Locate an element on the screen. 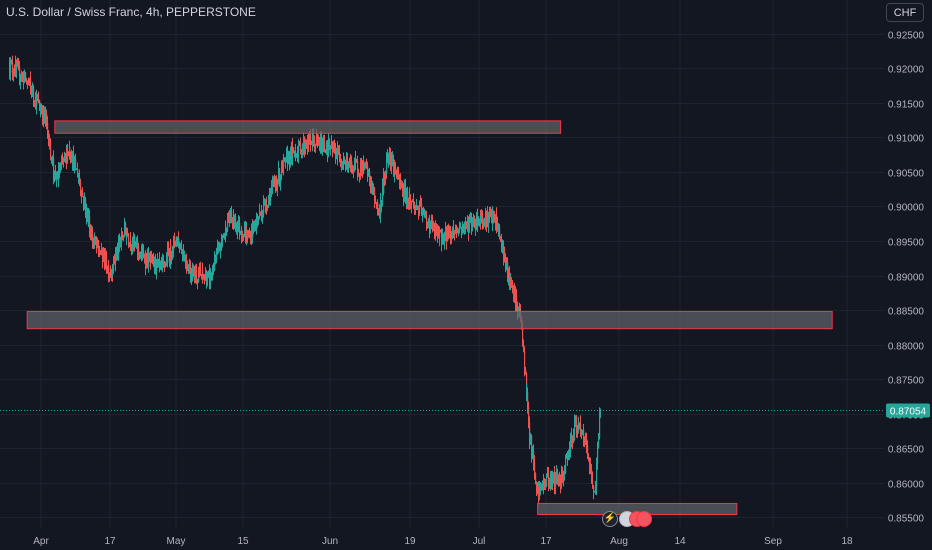  last-price-tag is located at coordinates (908, 410).